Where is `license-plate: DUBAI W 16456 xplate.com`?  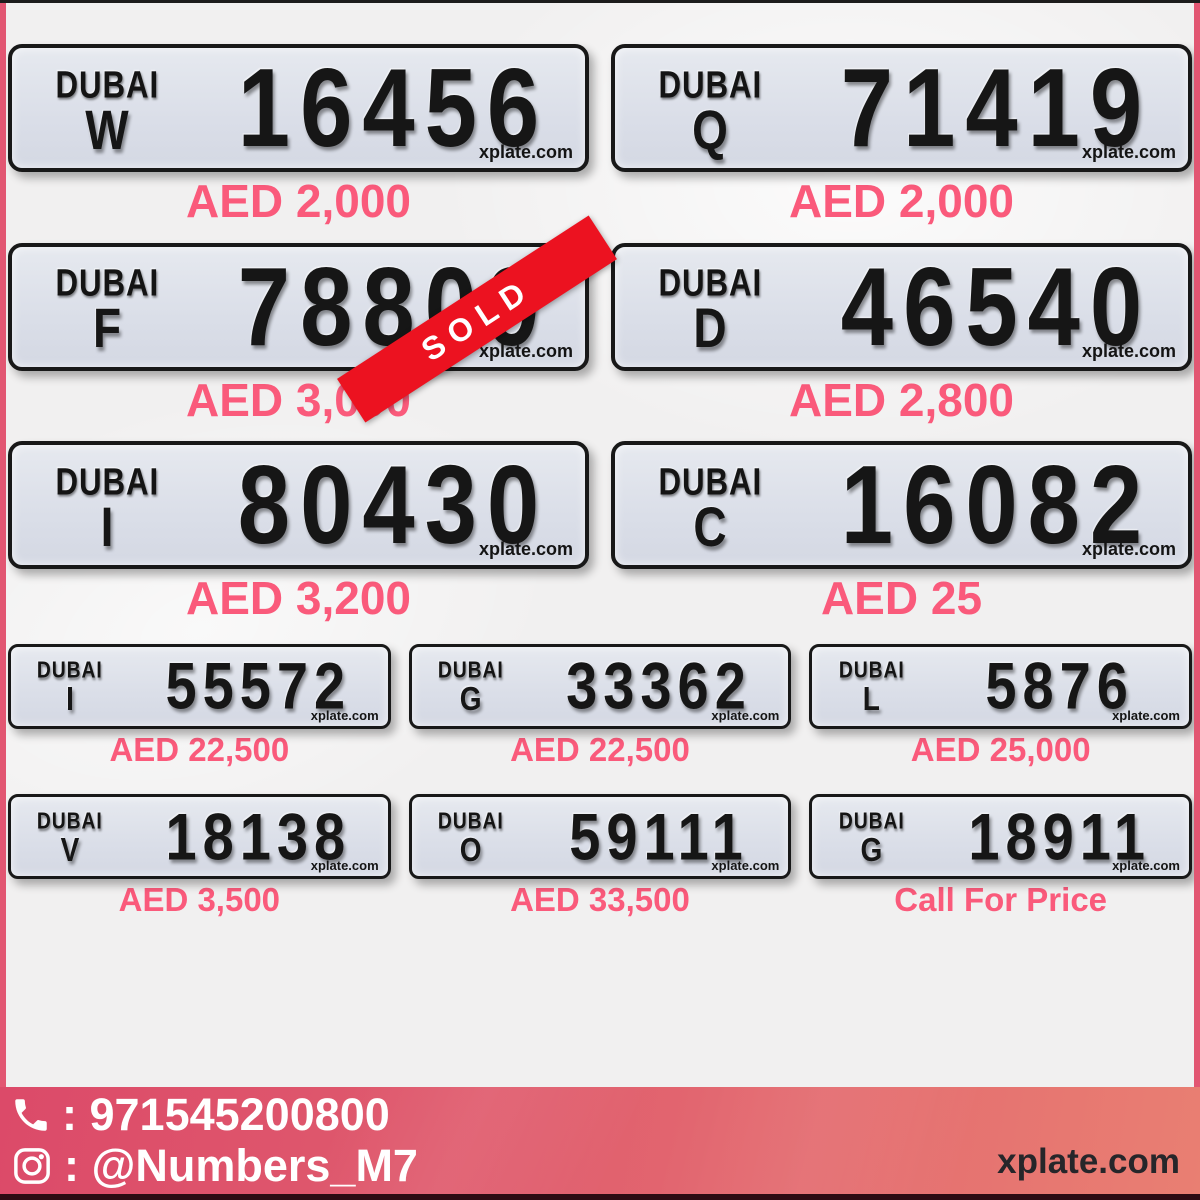 license-plate: DUBAI W 16456 xplate.com is located at coordinates (298, 108).